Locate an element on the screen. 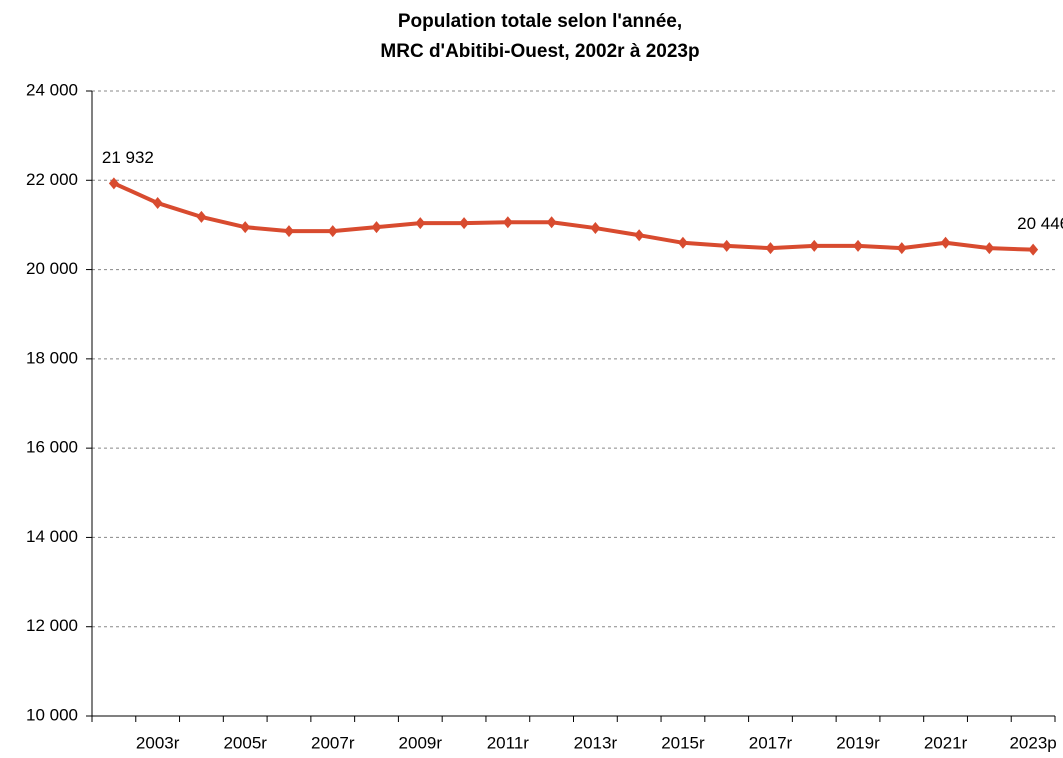 The width and height of the screenshot is (1063, 758). y-tick-label: 20 000 is located at coordinates (52, 268).